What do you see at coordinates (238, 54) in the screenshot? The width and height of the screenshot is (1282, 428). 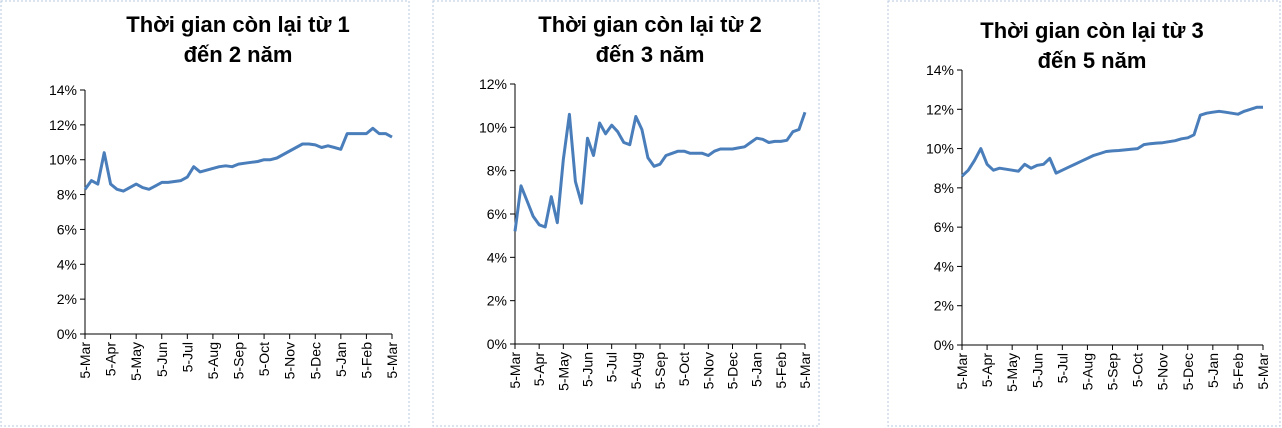 I see `chart-title: đến 2 năm` at bounding box center [238, 54].